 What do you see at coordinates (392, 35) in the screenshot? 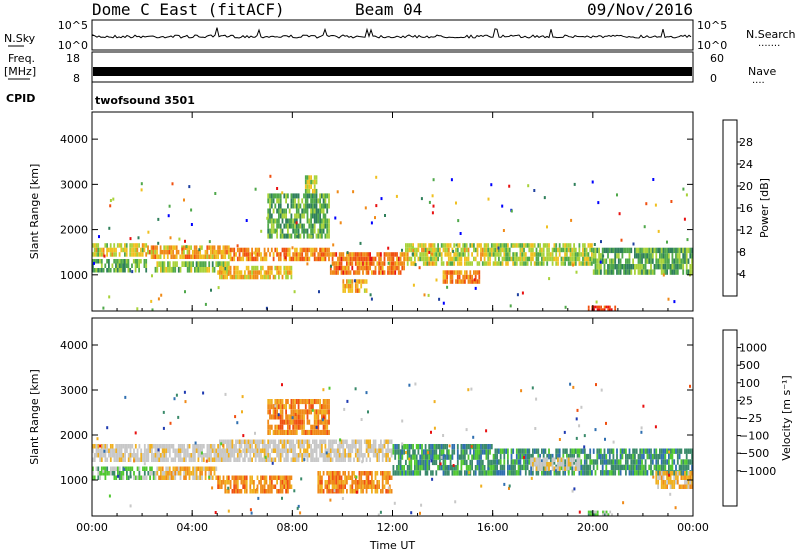
I see `nsky-strip-frame` at bounding box center [392, 35].